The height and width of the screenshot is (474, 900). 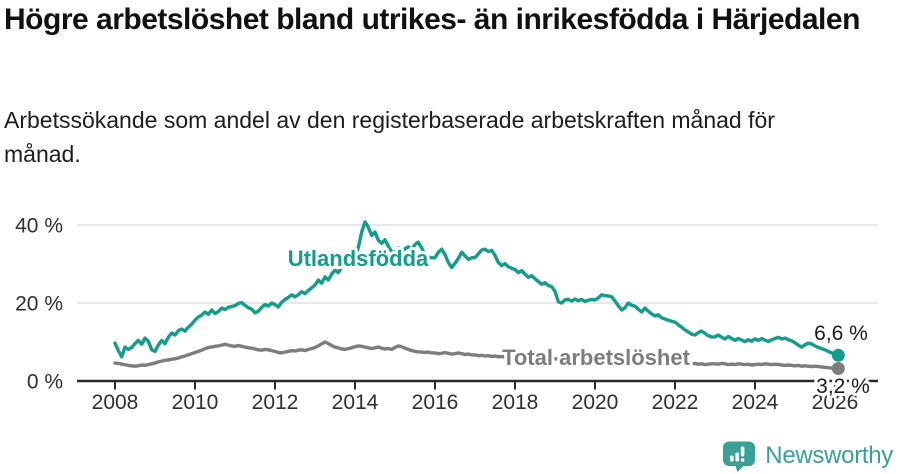 What do you see at coordinates (39, 226) in the screenshot?
I see `y-tick-label-40: 40 %` at bounding box center [39, 226].